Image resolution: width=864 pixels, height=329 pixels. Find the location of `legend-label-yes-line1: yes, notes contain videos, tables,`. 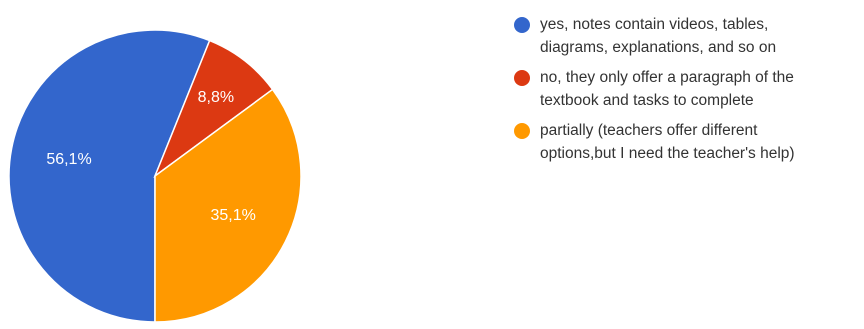

legend-label-yes-line1: yes, notes contain videos, tables, is located at coordinates (654, 24).